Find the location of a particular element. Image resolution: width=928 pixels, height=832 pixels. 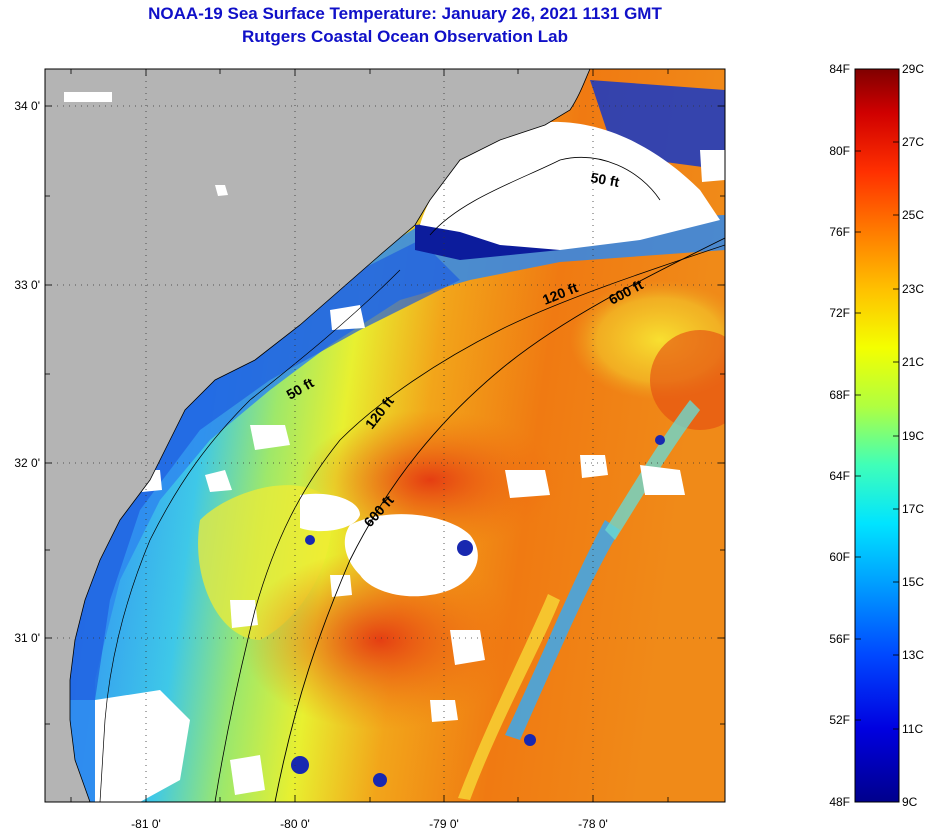

lat-label-32: 32 0' is located at coordinates (27, 463).